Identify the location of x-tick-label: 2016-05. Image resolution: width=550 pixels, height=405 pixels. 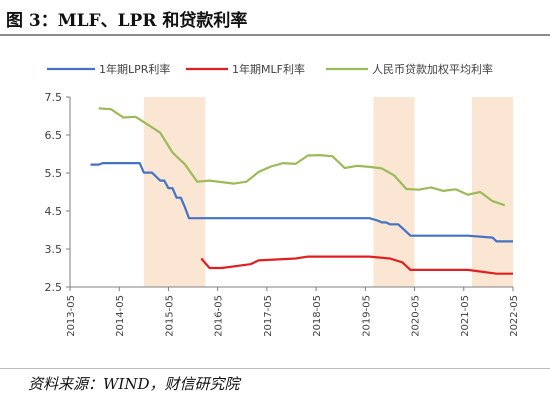
(219, 316).